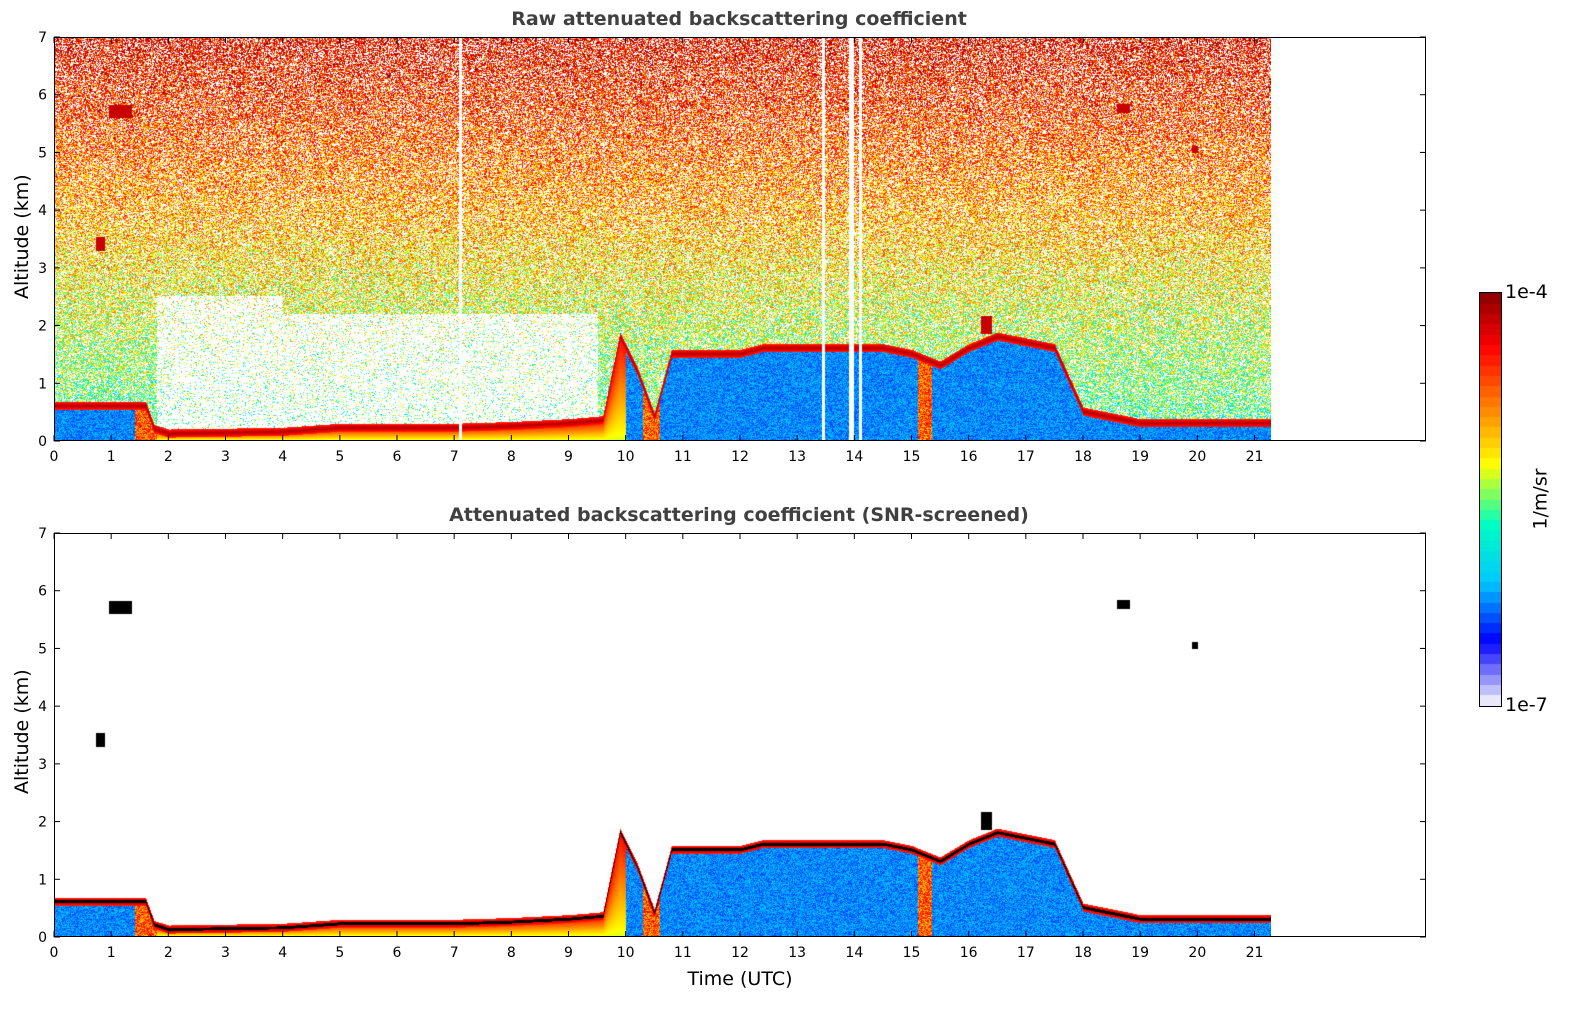 The image size is (1595, 1020). Describe the element at coordinates (1540, 499) in the screenshot. I see `colorbar-unit-label: 1/m/sr` at that location.